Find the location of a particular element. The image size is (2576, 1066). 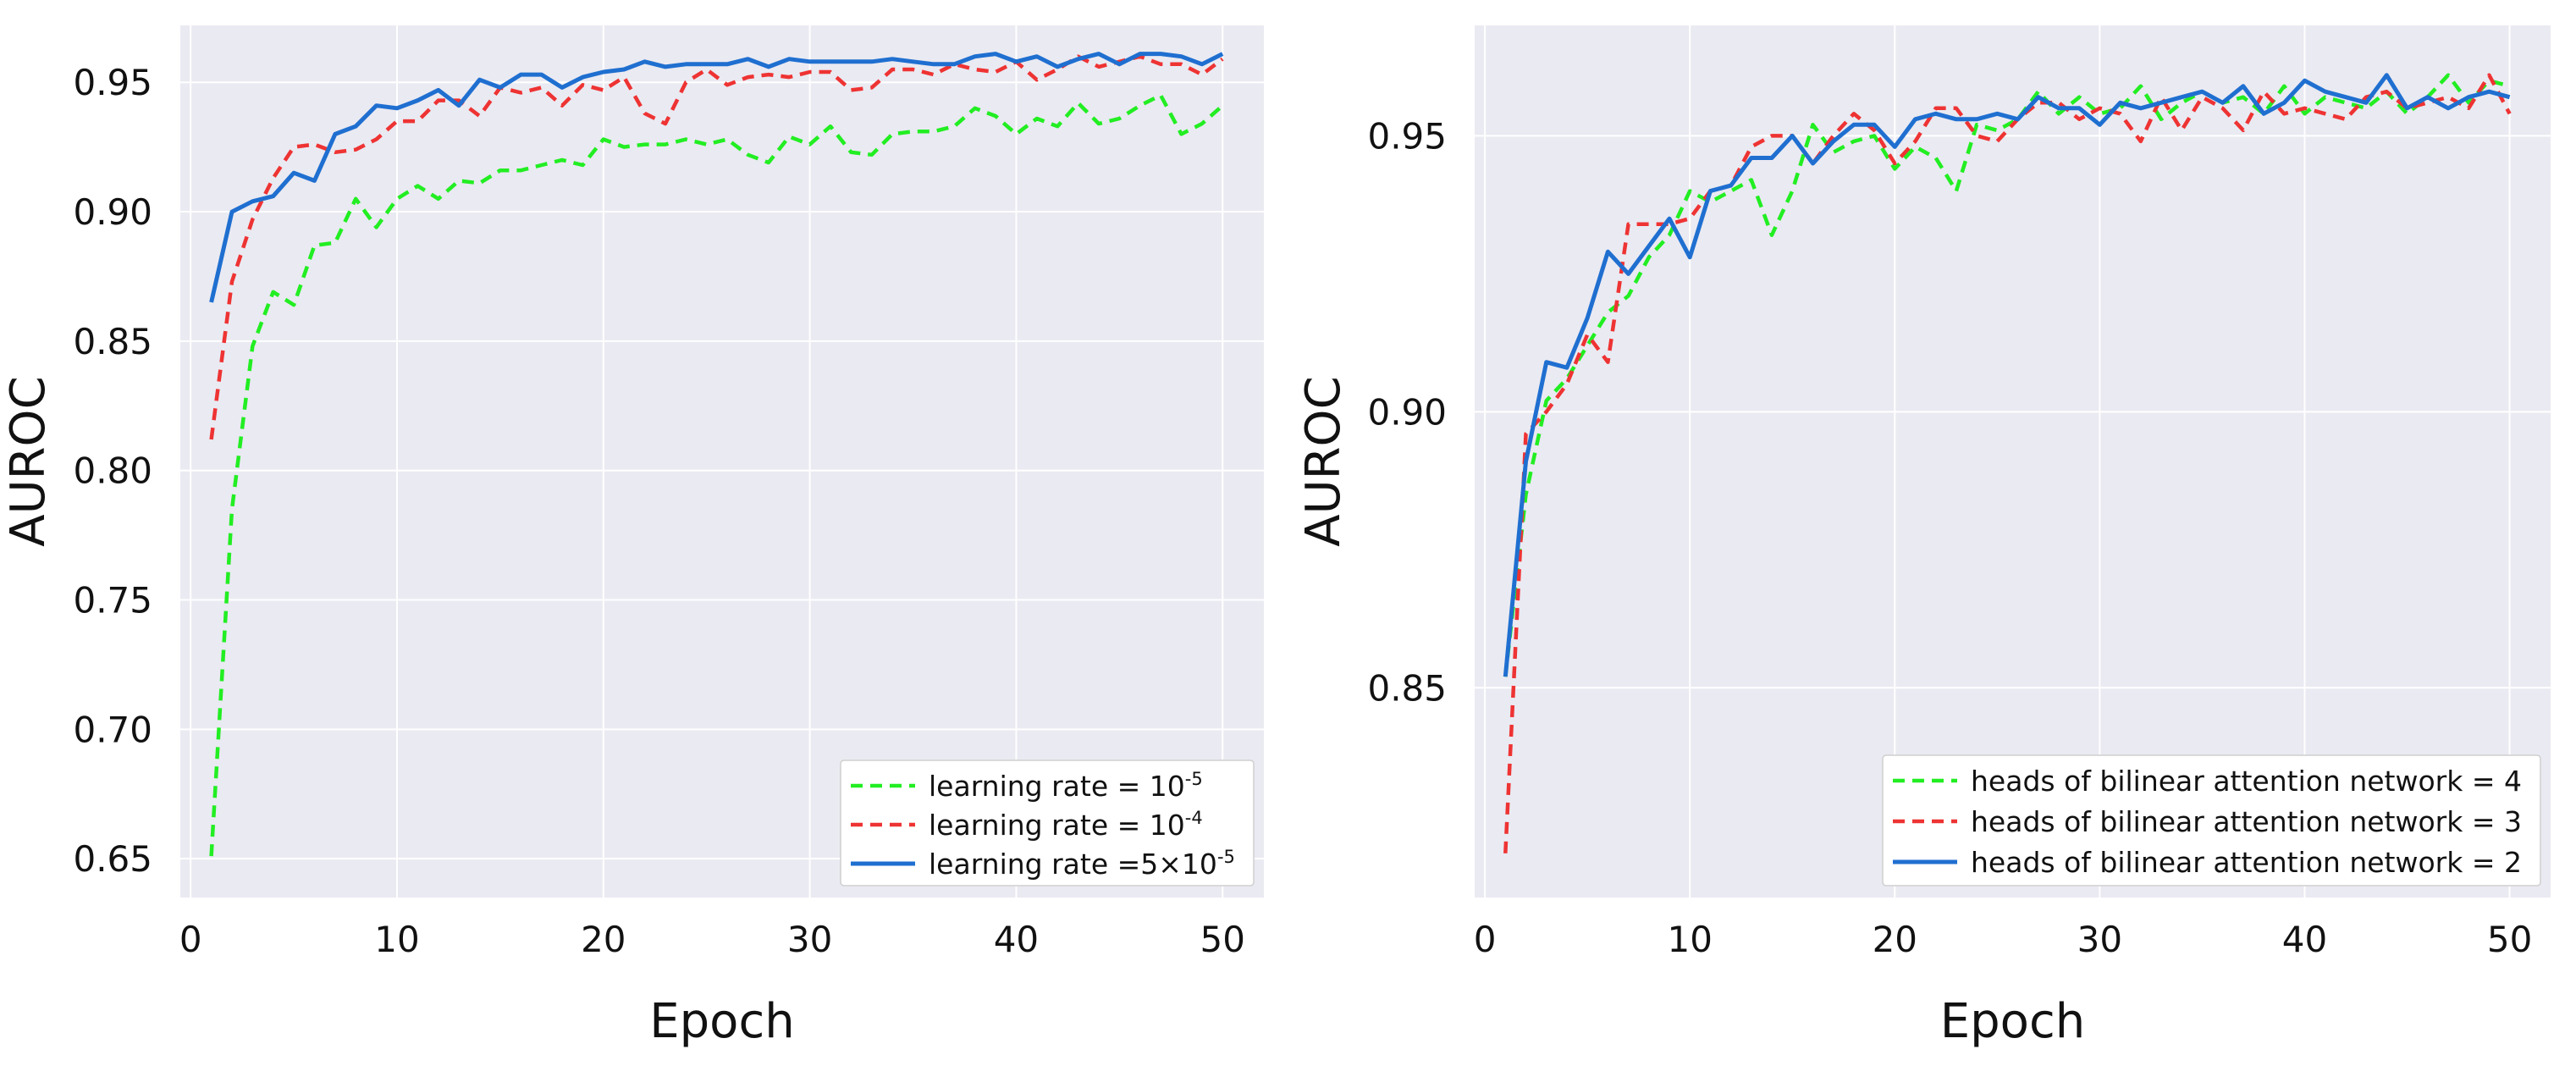

legend-label: learning rate = 10-5 is located at coordinates (1066, 786).